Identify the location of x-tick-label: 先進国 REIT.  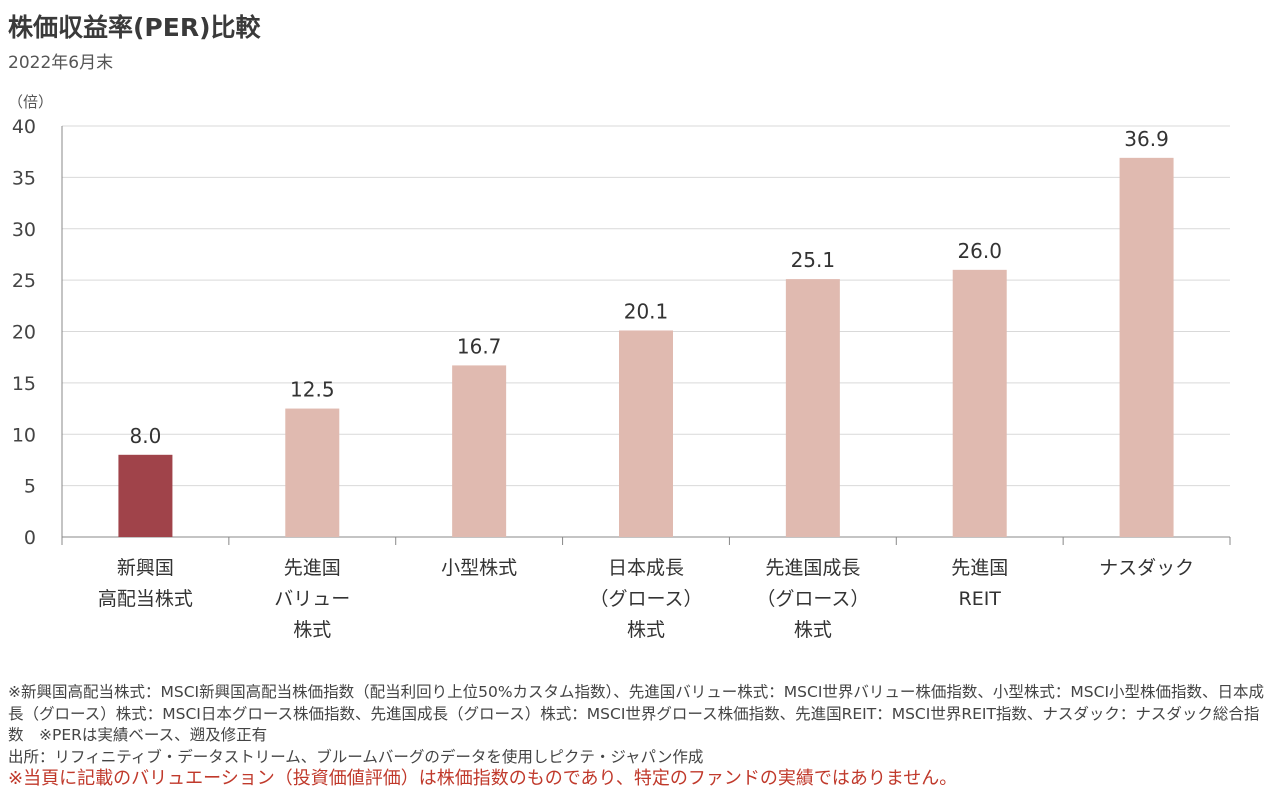
(979, 583).